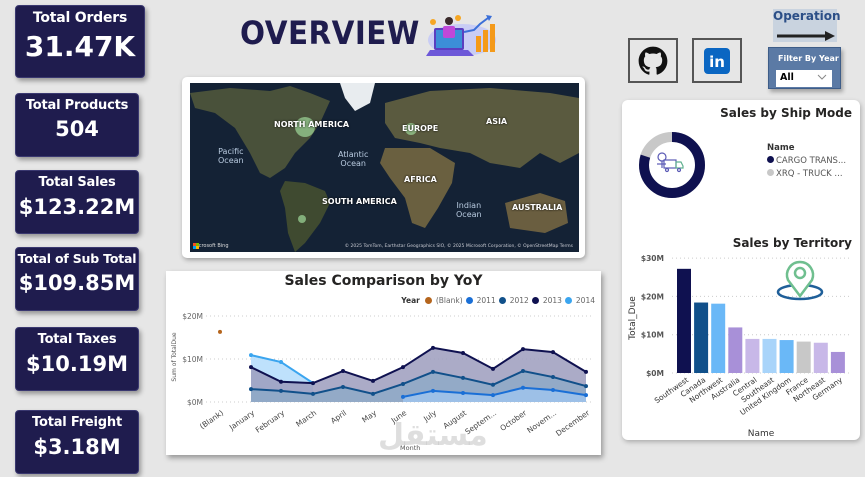 Image resolution: width=865 pixels, height=477 pixels. Describe the element at coordinates (77, 105) in the screenshot. I see `kpi-label: Total Products` at that location.